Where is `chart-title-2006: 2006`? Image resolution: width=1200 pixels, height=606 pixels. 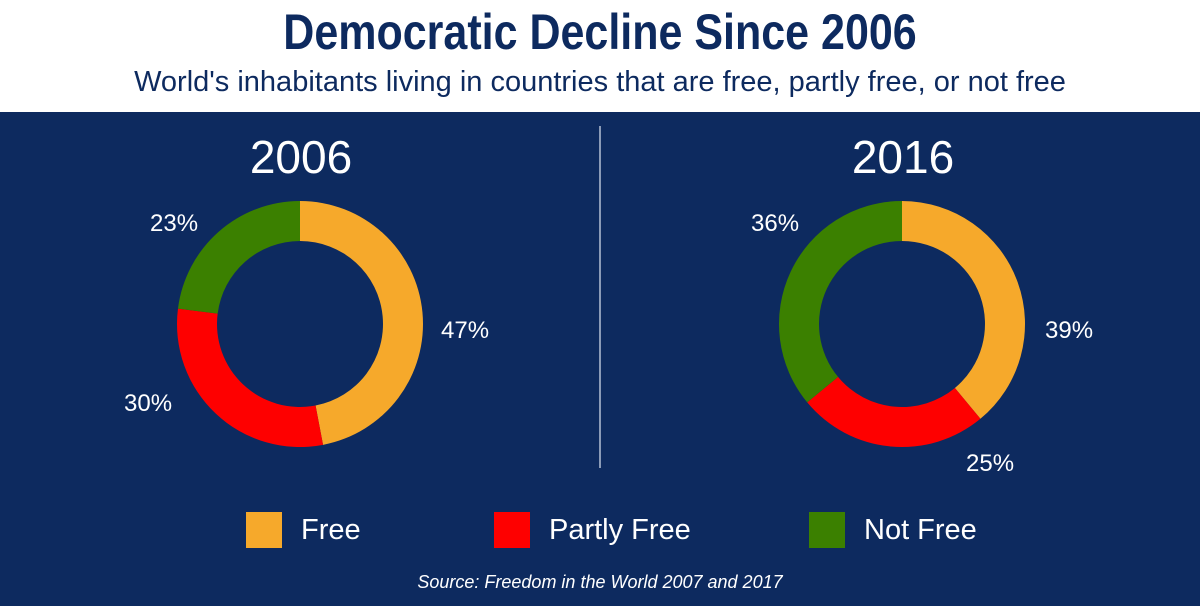
chart-title-2006: 2006 is located at coordinates (301, 157).